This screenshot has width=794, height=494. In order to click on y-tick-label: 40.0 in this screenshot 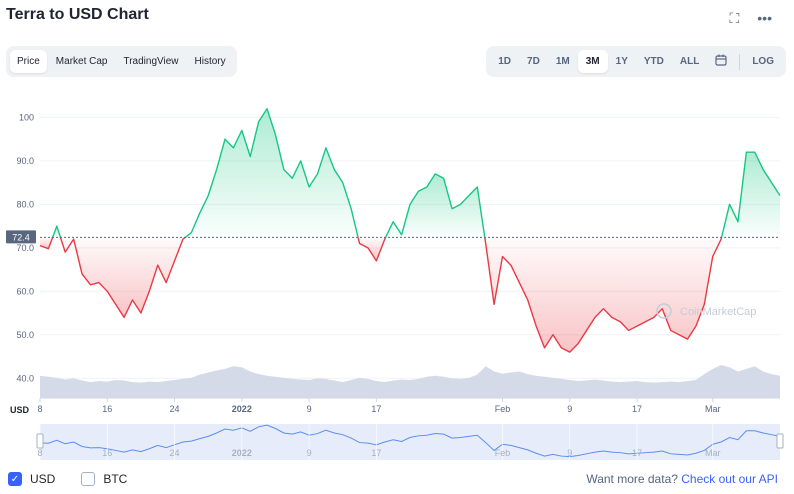, I will do `click(25, 378)`.